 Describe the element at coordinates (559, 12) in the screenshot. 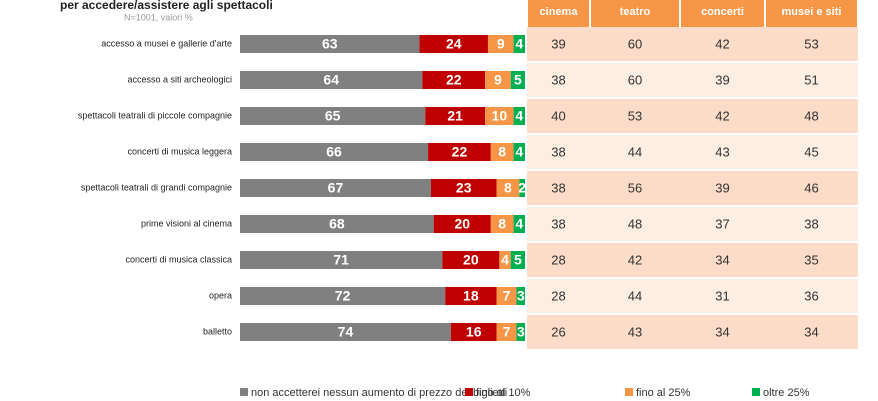

I see `header-label: cinema` at that location.